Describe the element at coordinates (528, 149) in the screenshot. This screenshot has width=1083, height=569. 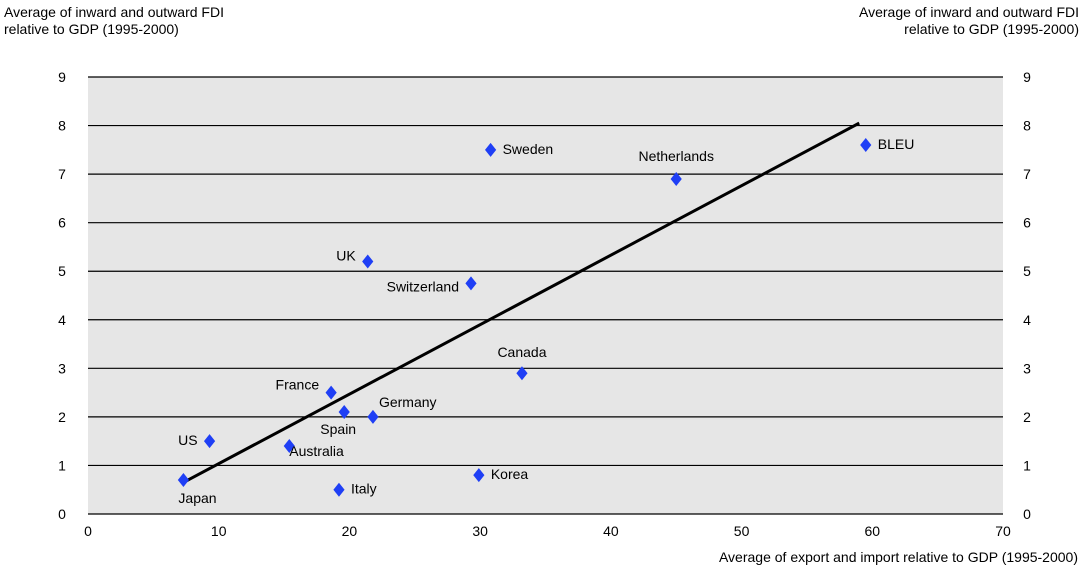
I see `point-label-sweden: Sweden` at that location.